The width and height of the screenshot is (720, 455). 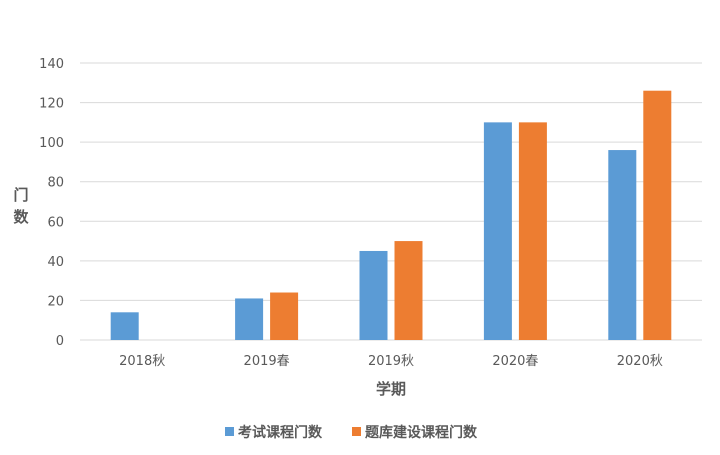 What do you see at coordinates (55, 301) in the screenshot?
I see `y-tick-label: 20` at bounding box center [55, 301].